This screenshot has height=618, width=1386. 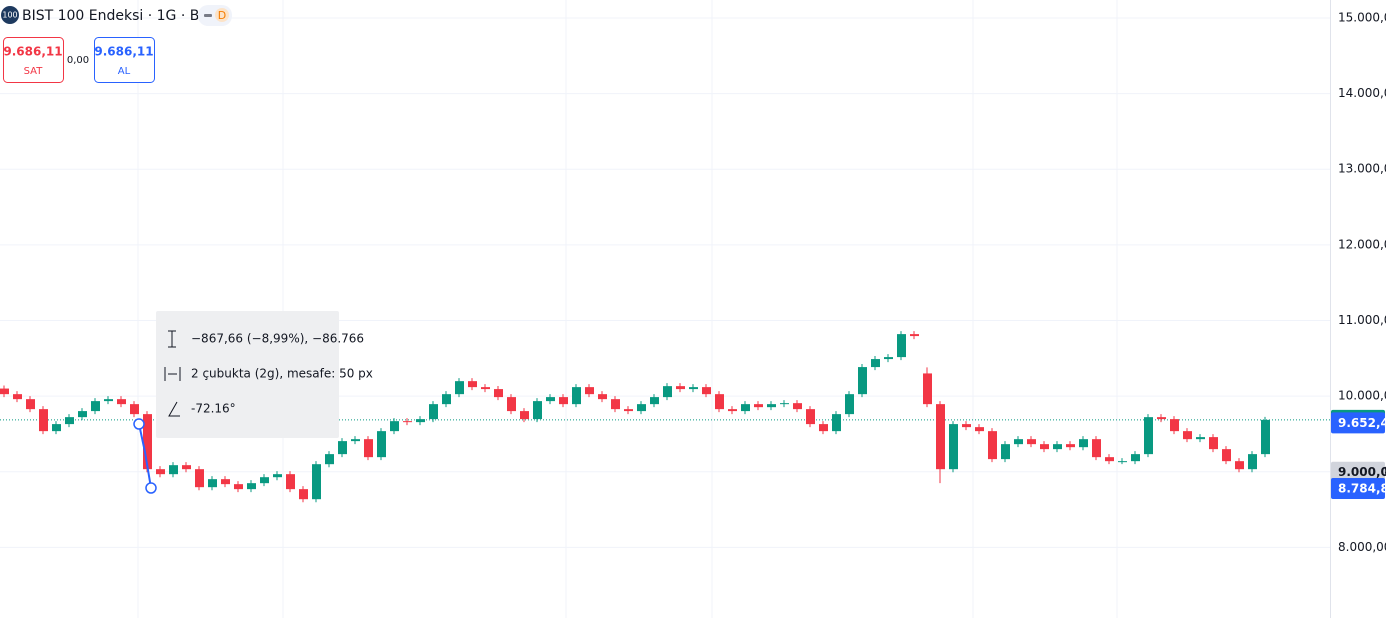 What do you see at coordinates (282, 374) in the screenshot?
I see `measure-bars: 2 çubukta (2g), mesafe: 50 px` at bounding box center [282, 374].